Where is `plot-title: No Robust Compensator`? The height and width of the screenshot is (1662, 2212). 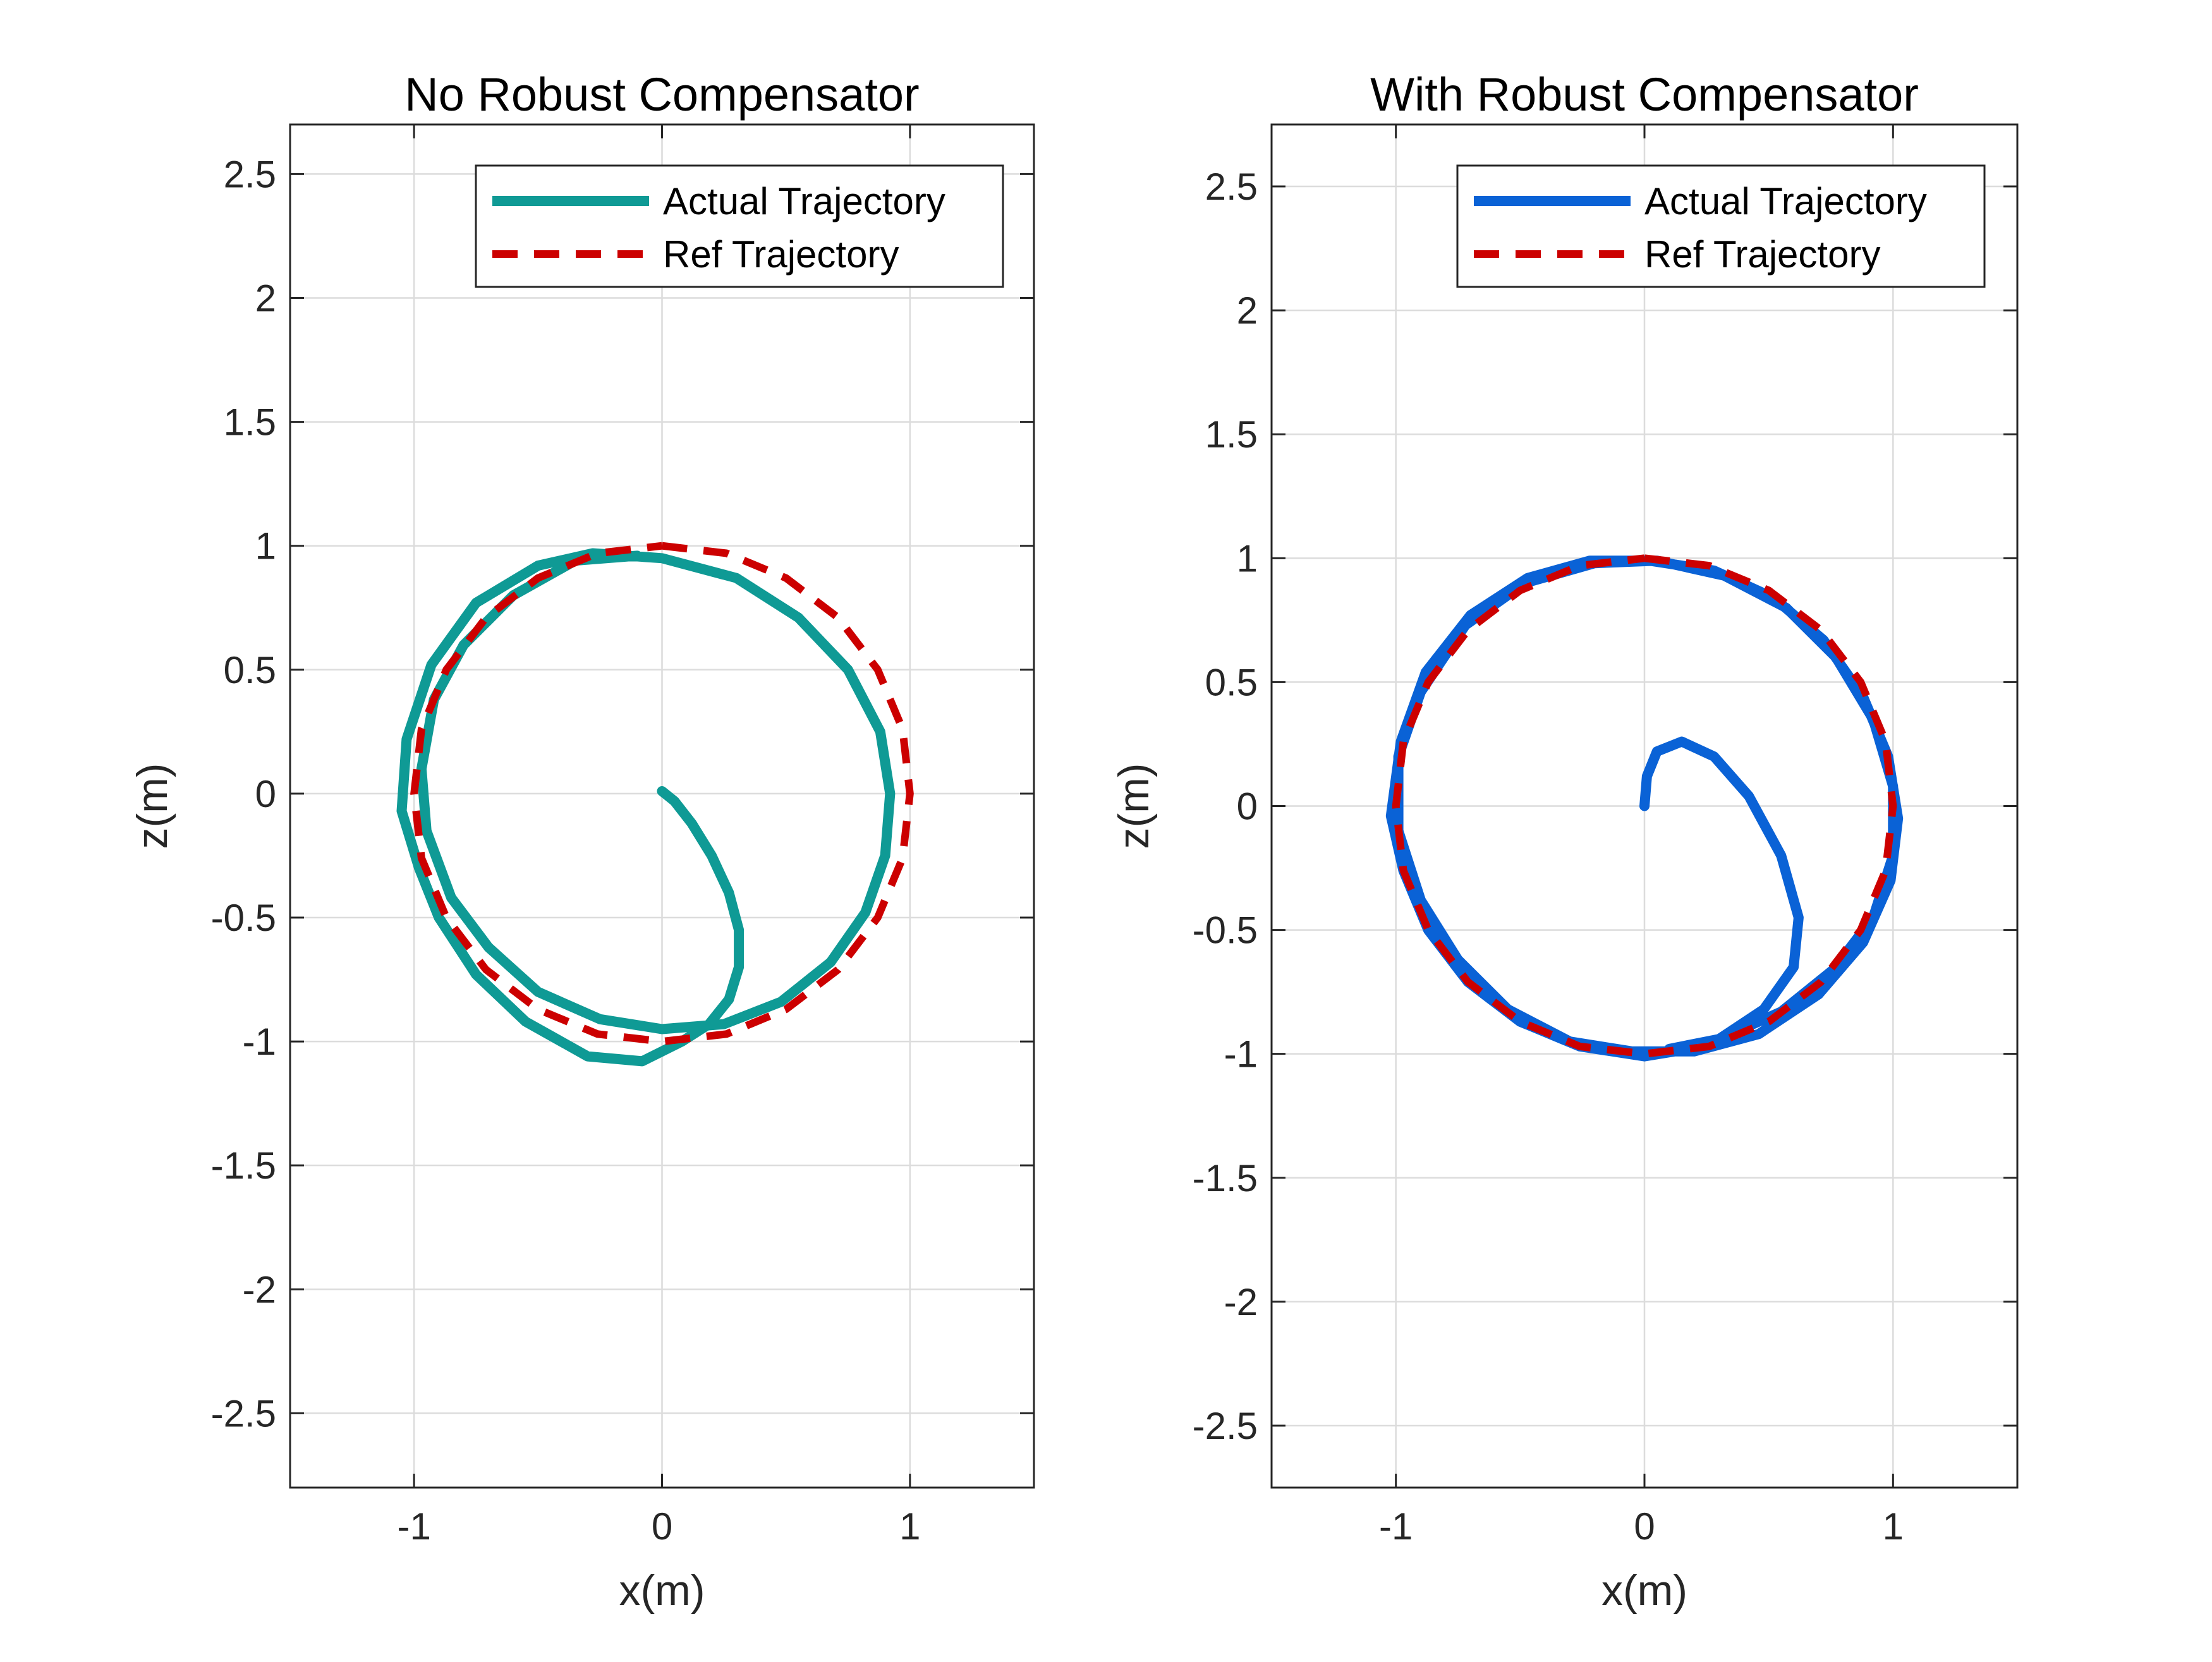
plot-title: No Robust Compensator is located at coordinates (661, 94).